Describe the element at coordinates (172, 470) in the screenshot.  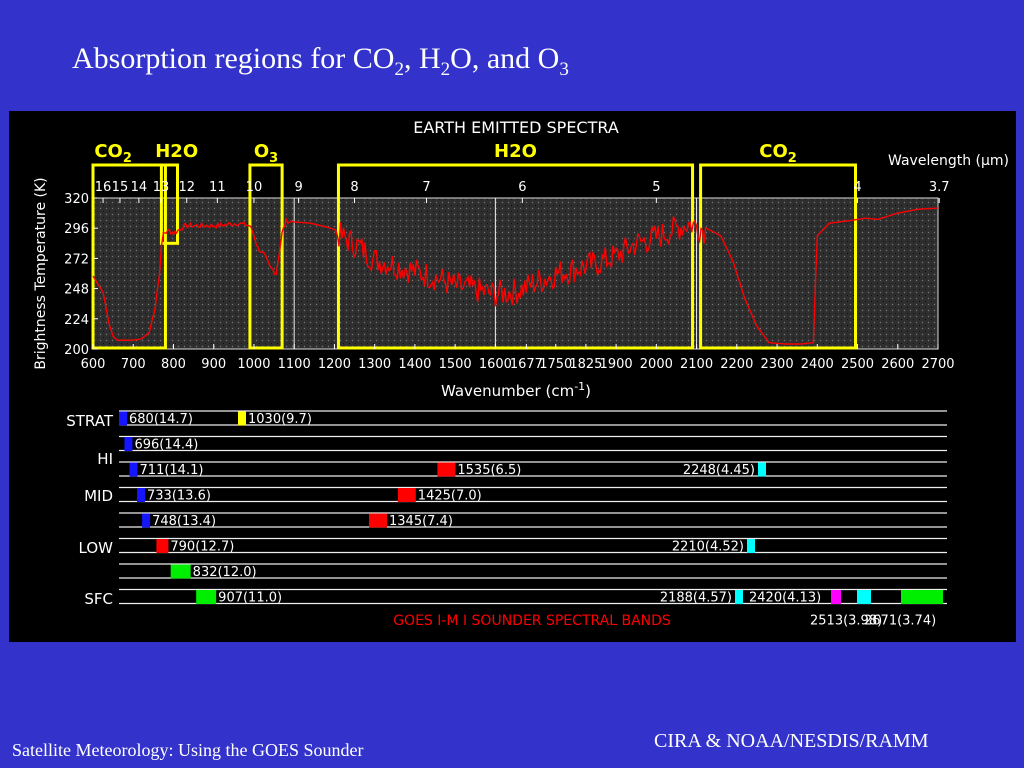
I see `band-label: 711(14.1)` at that location.